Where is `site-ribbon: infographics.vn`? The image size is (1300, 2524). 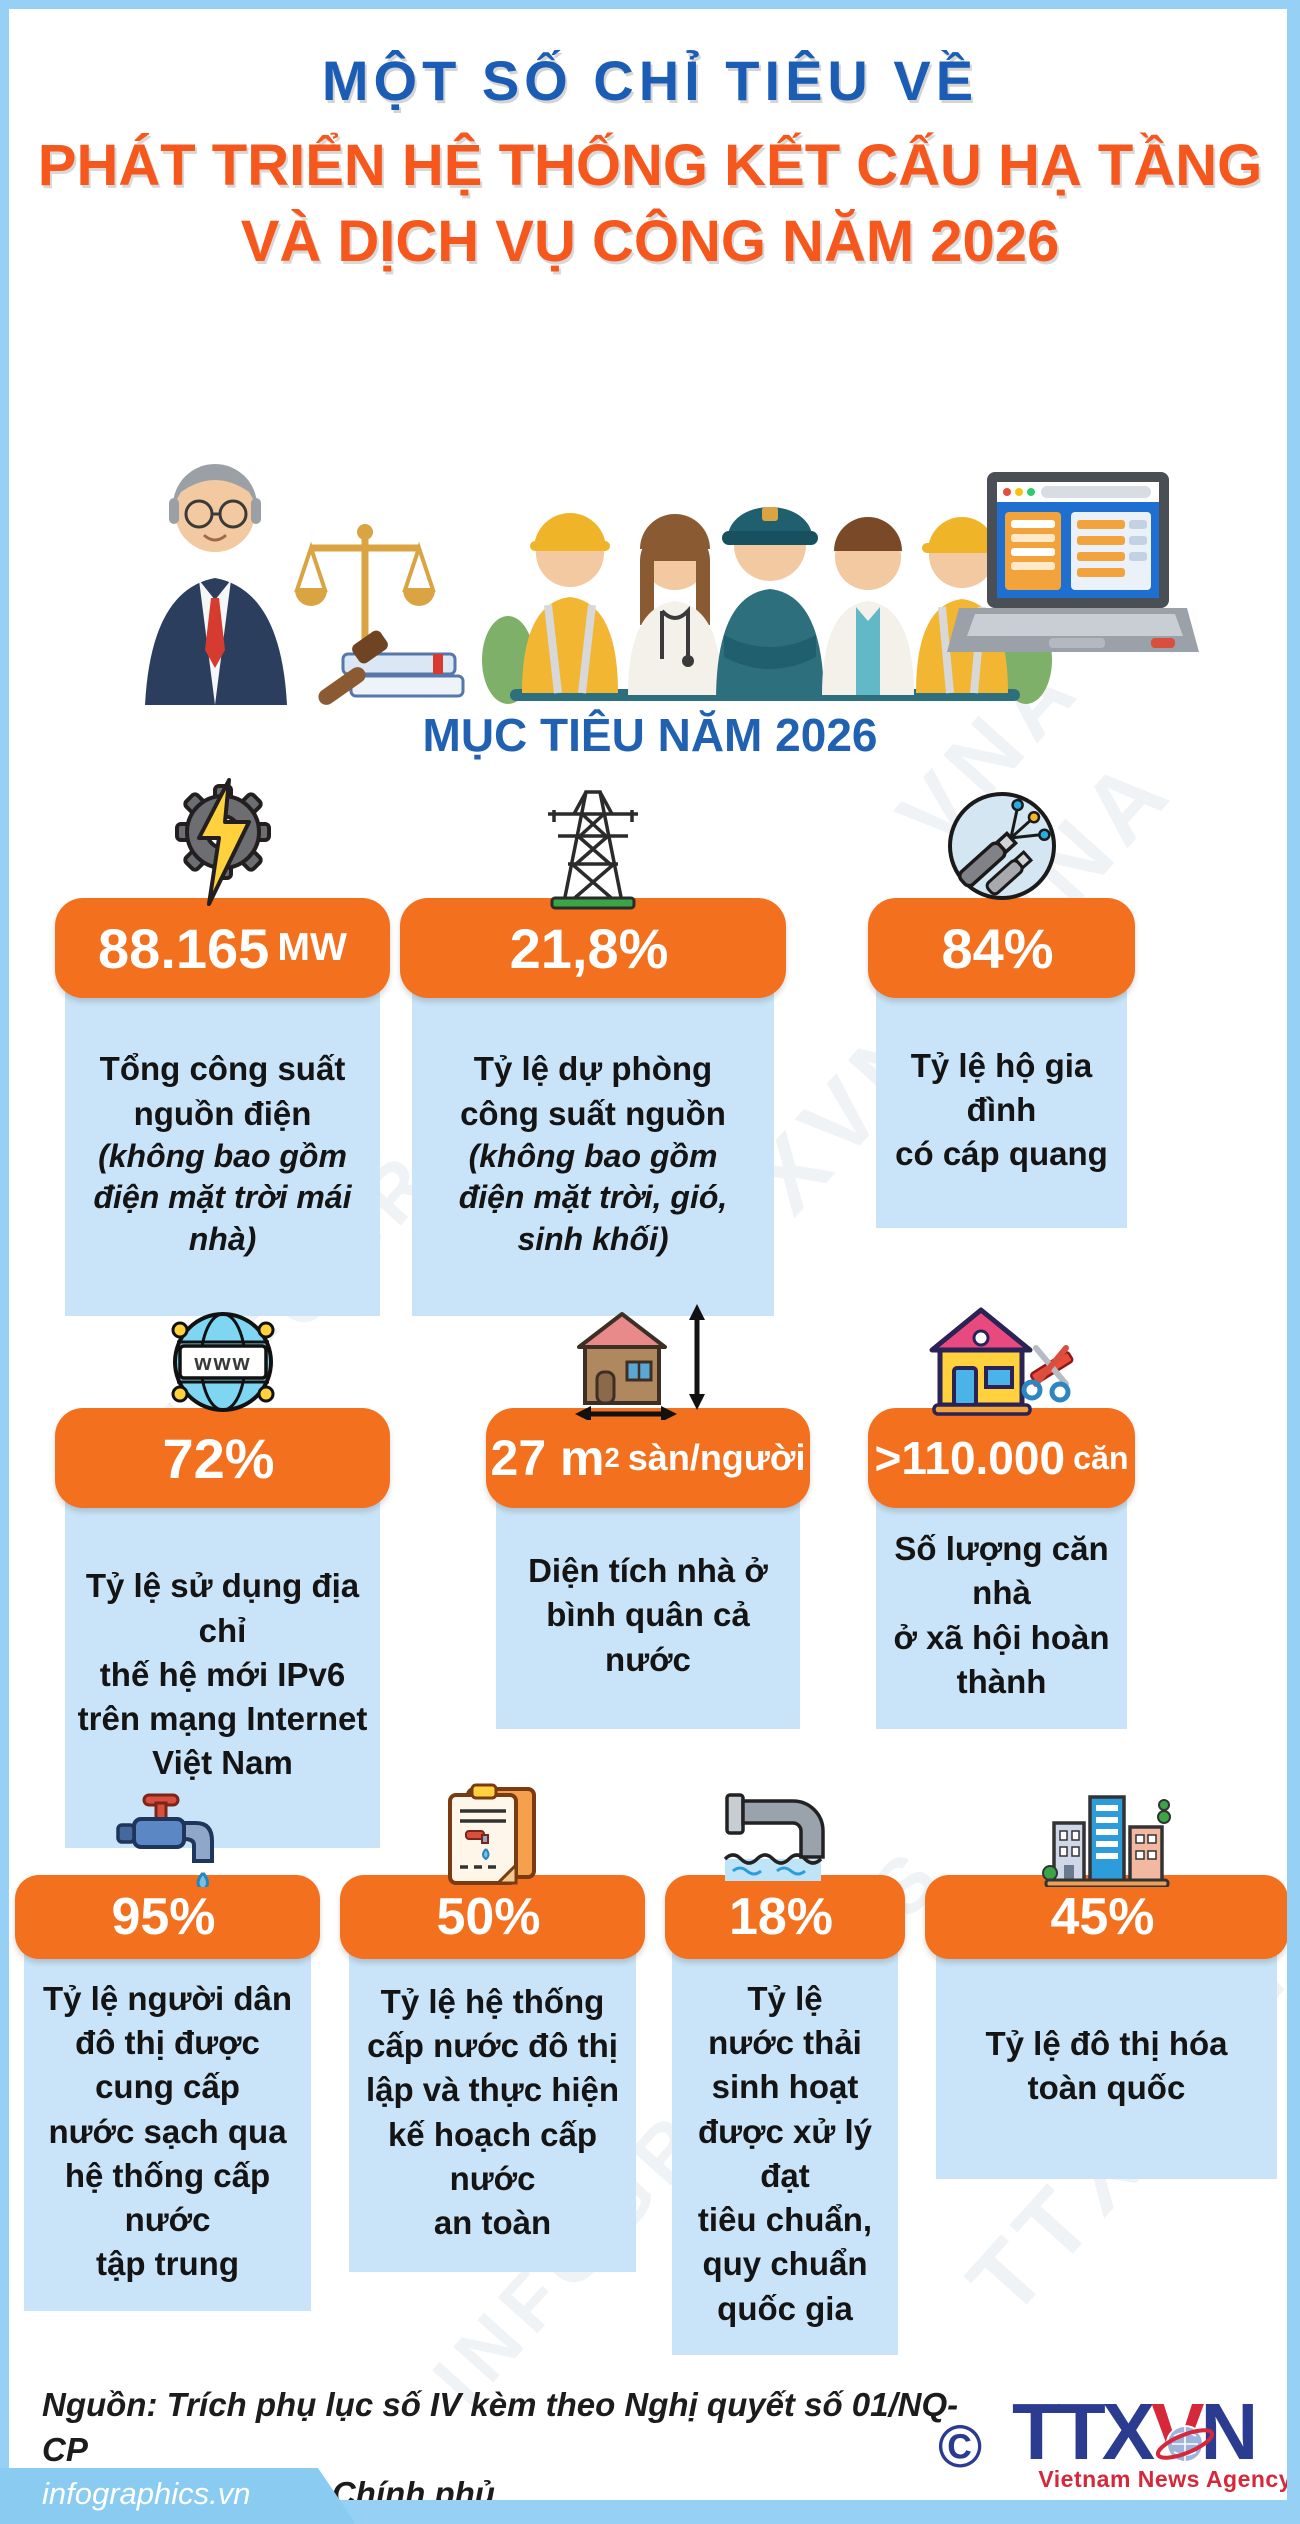
site-ribbon: infographics.vn is located at coordinates (178, 2496).